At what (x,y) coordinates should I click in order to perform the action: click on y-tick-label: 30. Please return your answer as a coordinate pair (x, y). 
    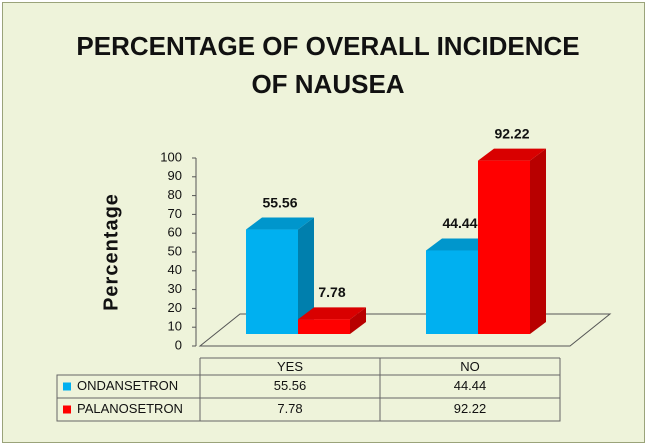
    Looking at the image, I should click on (175, 288).